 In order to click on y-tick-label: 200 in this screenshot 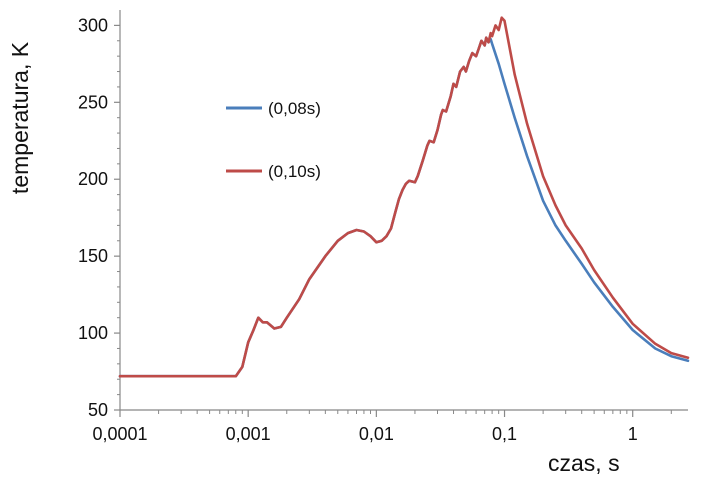, I will do `click(93, 179)`.